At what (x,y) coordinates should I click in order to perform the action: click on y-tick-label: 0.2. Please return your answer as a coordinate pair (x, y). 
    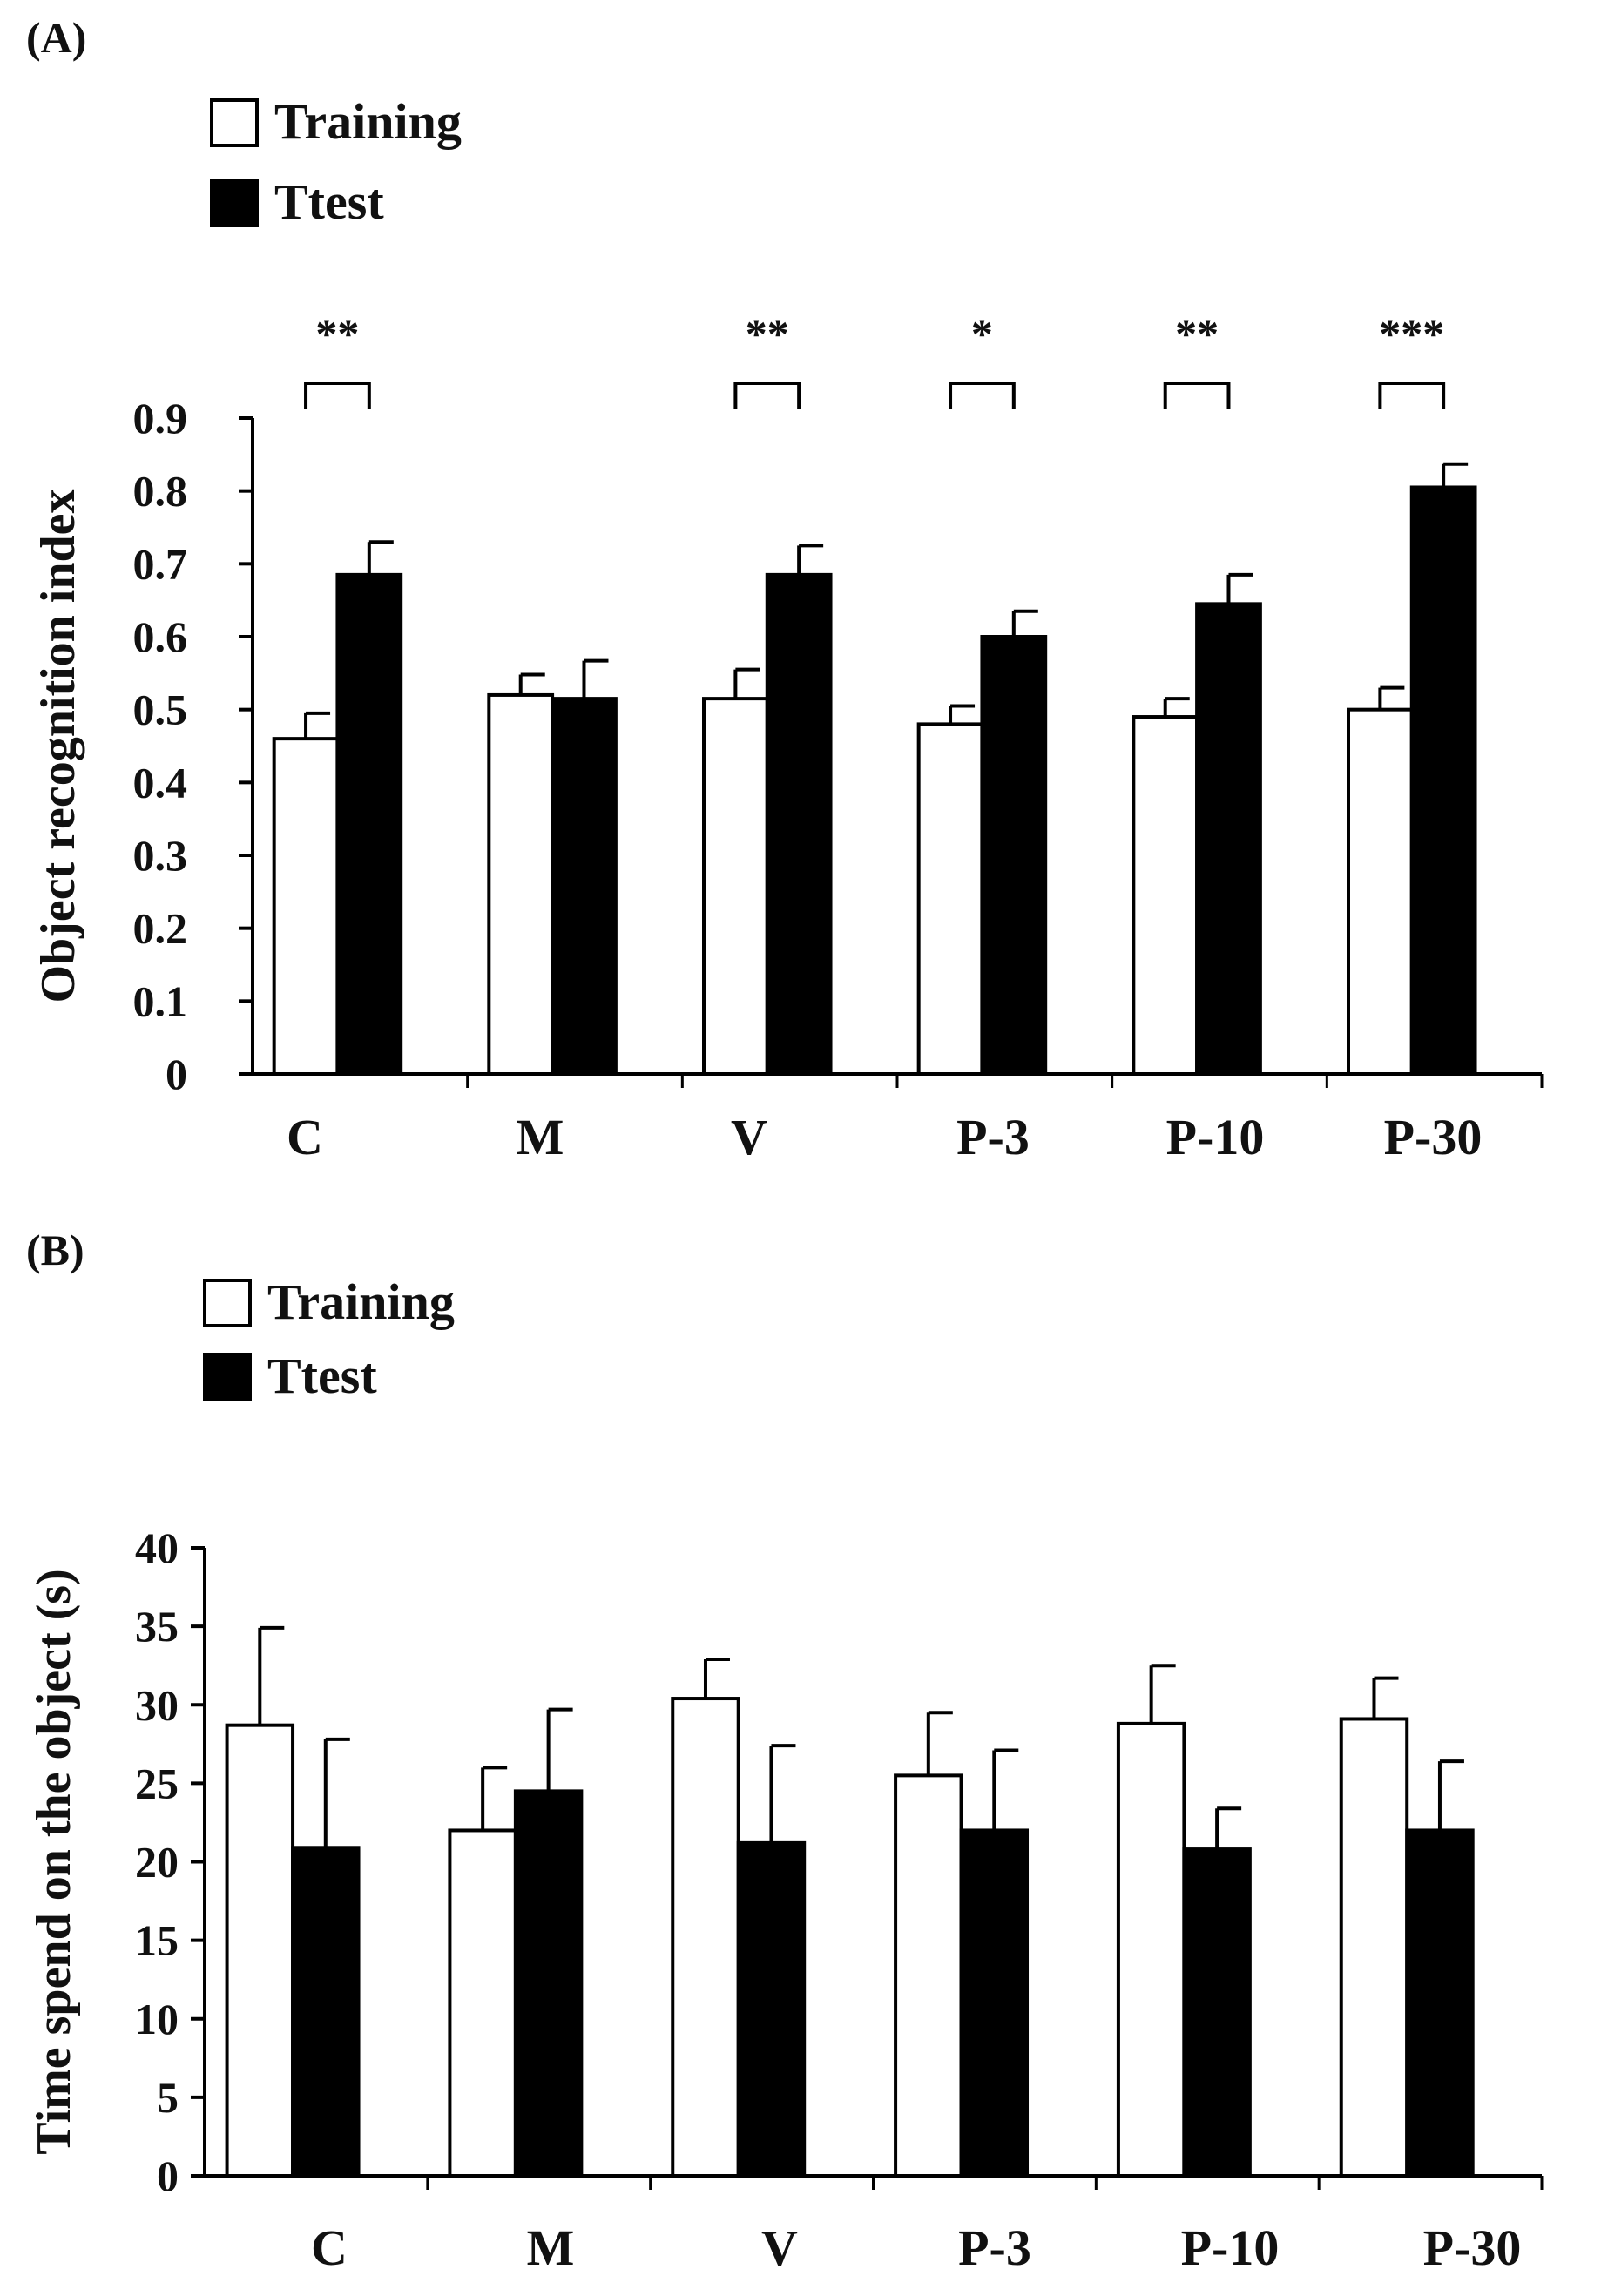
    Looking at the image, I should click on (160, 929).